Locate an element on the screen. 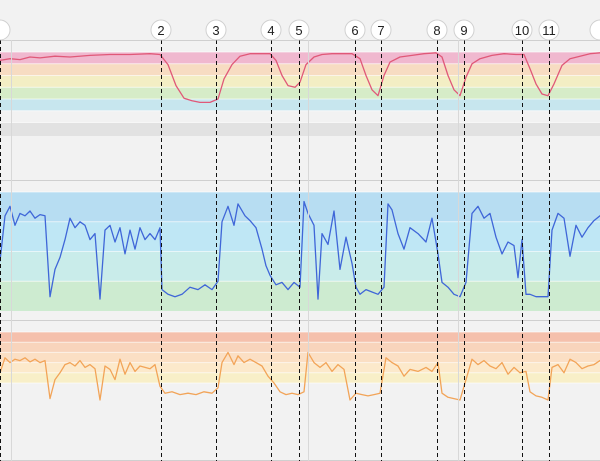 This screenshot has width=600, height=461. lap-marker-label: 8 is located at coordinates (436, 30).